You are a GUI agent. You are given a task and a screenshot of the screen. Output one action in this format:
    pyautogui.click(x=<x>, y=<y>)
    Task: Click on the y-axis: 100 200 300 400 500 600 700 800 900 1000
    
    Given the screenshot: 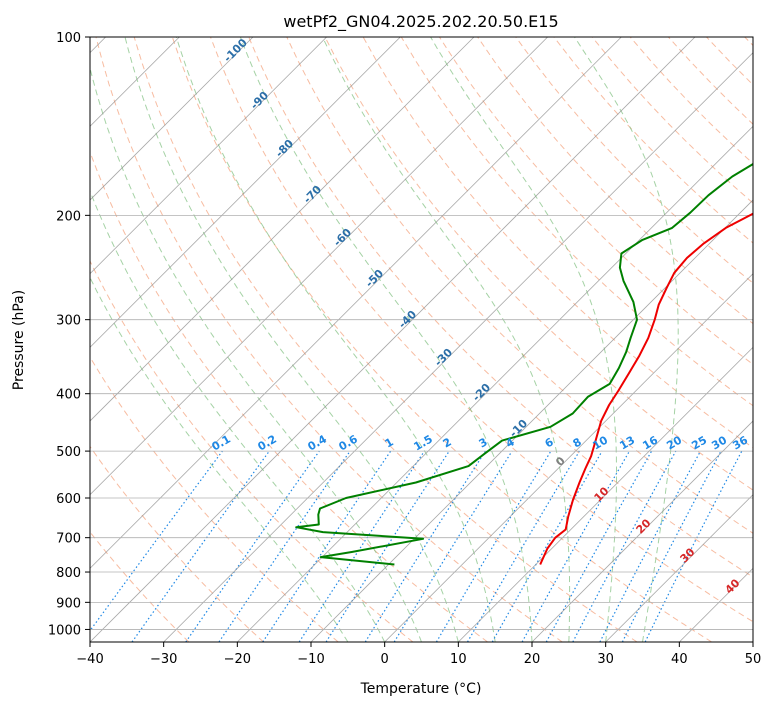 What is the action you would take?
    pyautogui.click(x=69, y=334)
    